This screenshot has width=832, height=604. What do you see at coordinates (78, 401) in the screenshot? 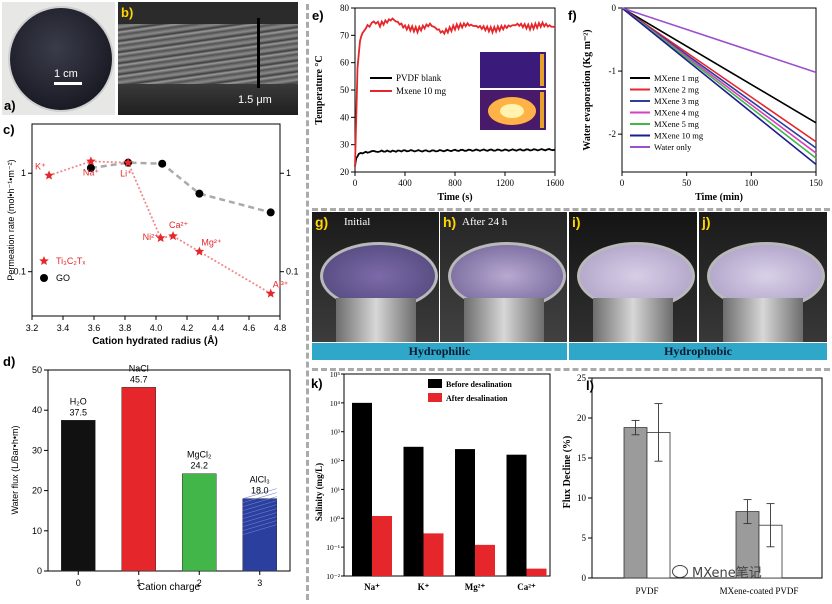
I see `bar-category-label-d: H₂O` at bounding box center [78, 401].